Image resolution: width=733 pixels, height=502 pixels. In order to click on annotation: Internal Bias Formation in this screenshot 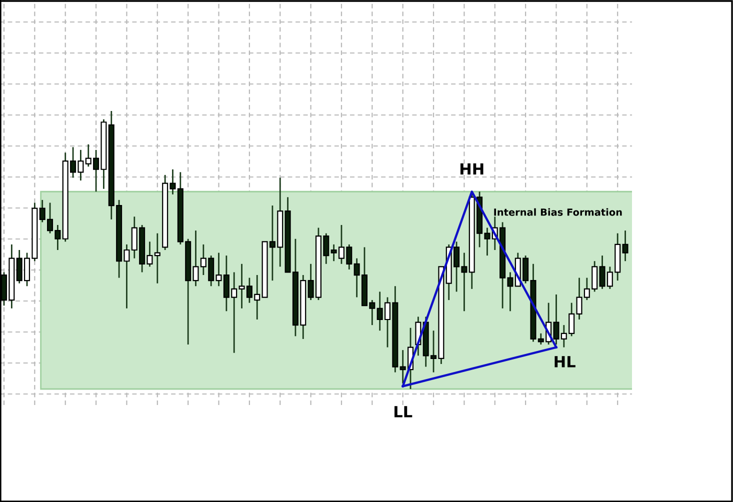, I will do `click(558, 212)`.